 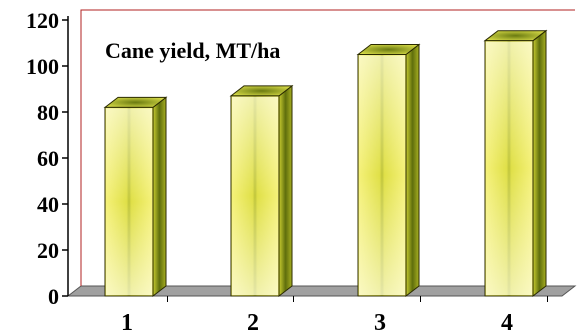 I want to click on x-category-label: 4, so click(x=507, y=323).